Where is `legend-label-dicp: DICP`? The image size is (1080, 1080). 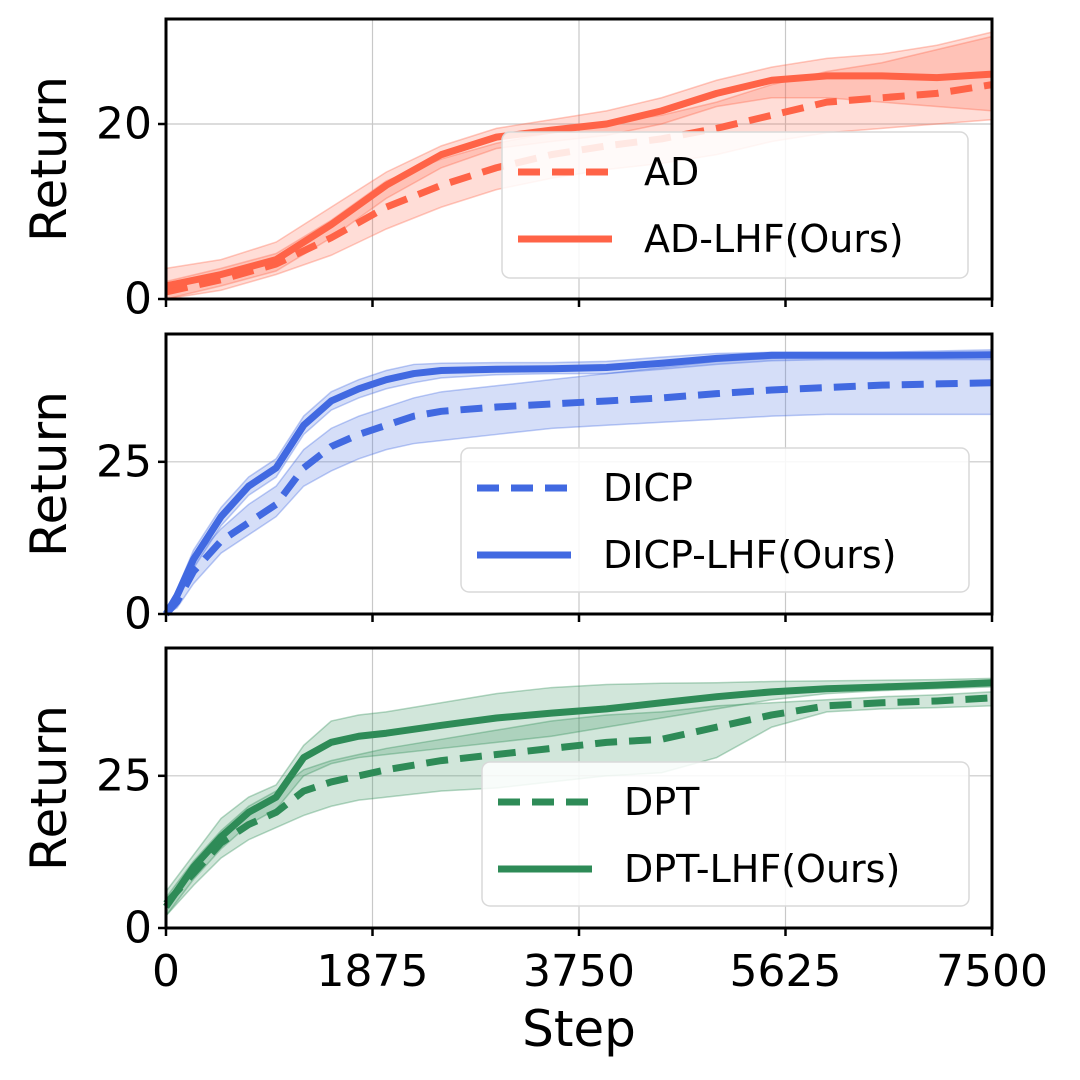 legend-label-dicp: DICP is located at coordinates (648, 488).